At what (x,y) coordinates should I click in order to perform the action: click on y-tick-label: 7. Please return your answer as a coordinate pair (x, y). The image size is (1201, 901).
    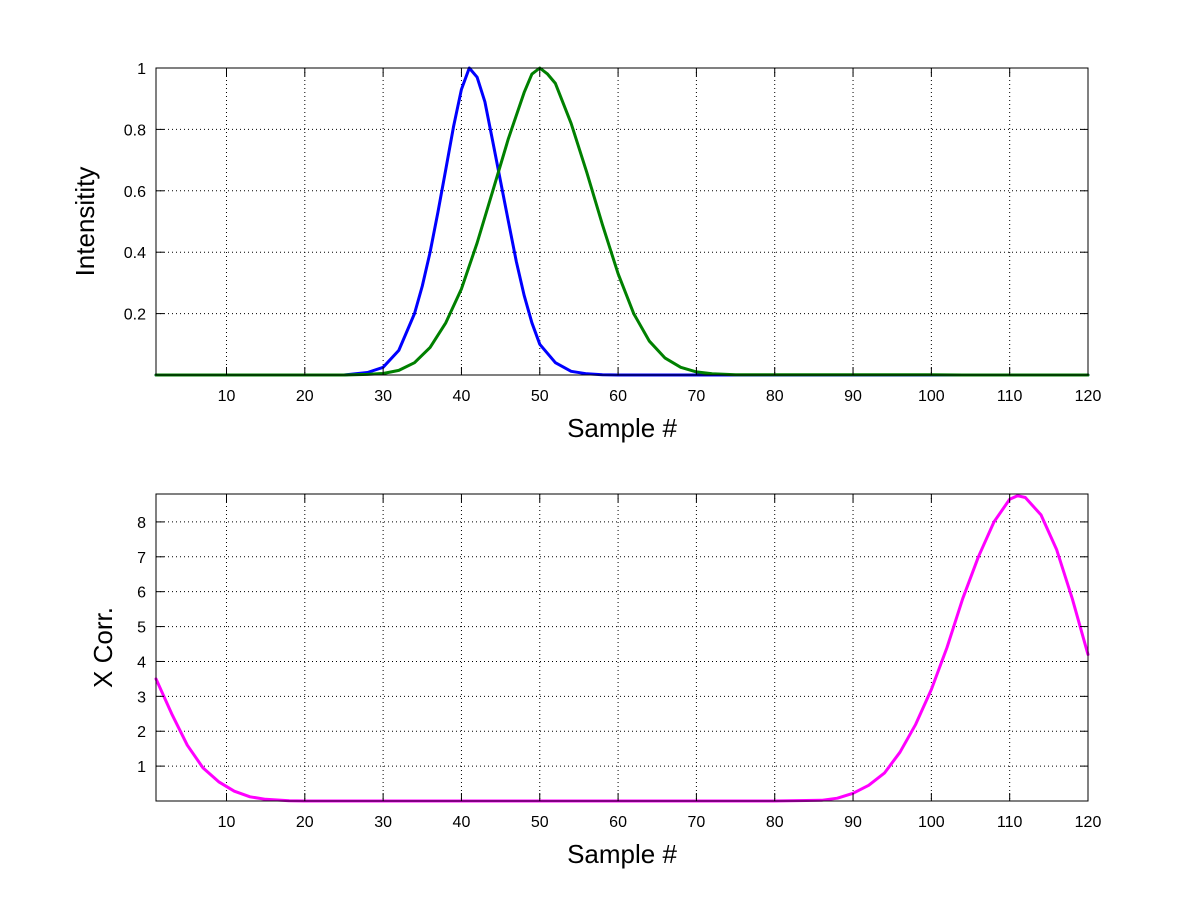
    Looking at the image, I should click on (141, 558).